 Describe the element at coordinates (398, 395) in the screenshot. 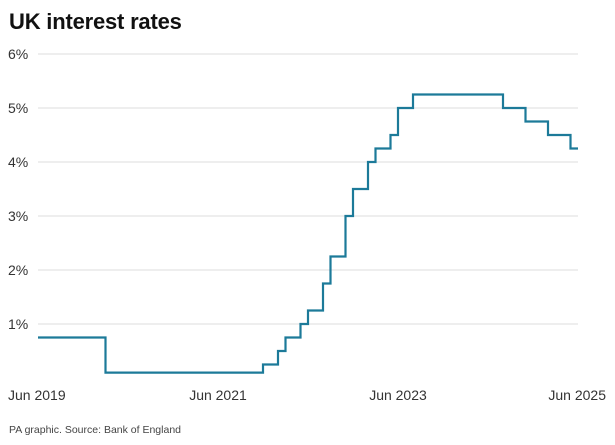

I see `x-tick-label: Jun 2023` at that location.